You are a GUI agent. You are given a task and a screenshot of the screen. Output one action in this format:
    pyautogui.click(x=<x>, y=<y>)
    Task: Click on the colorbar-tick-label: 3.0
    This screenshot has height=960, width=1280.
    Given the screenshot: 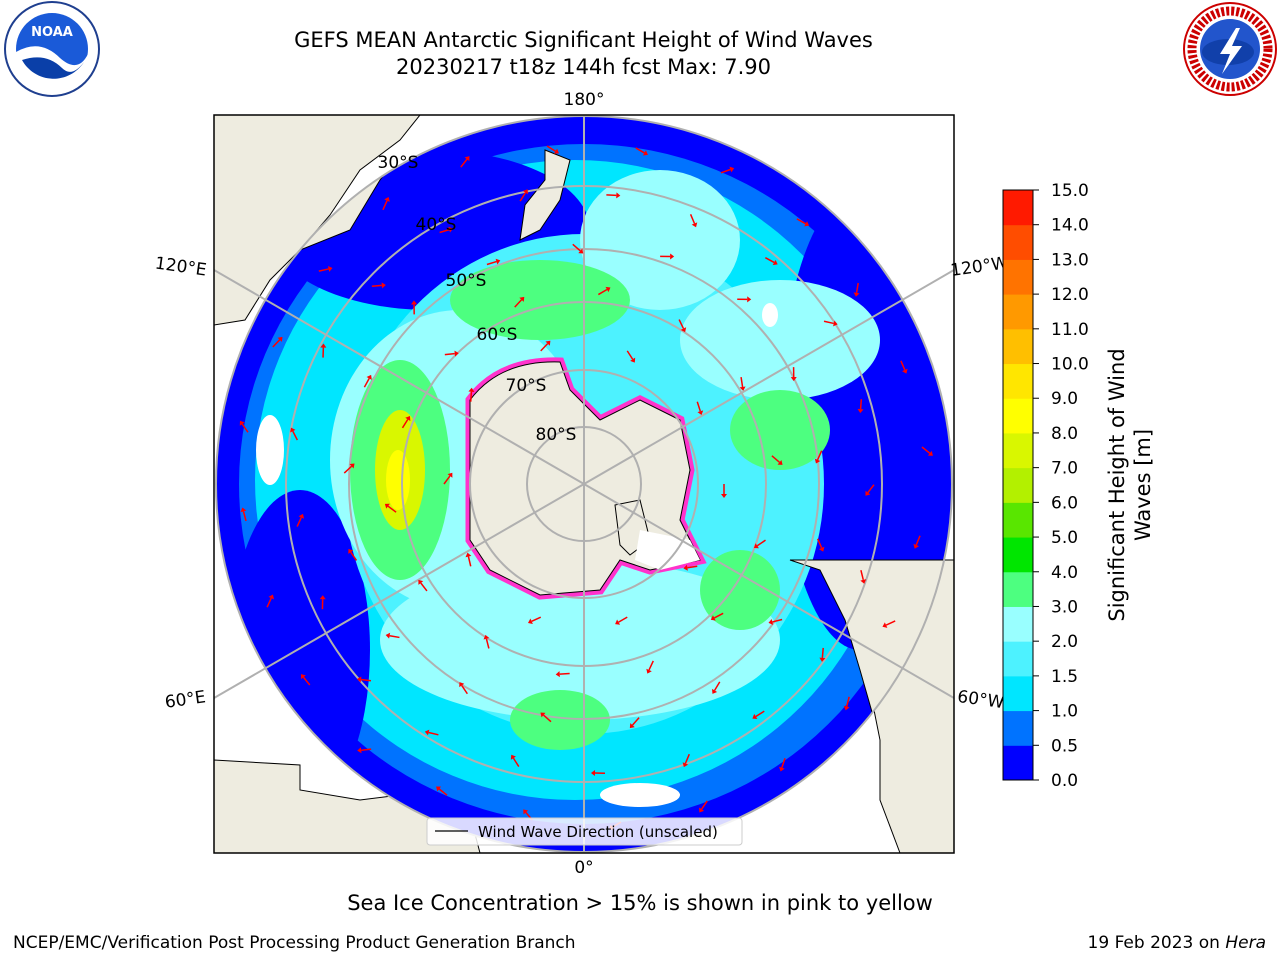 What is the action you would take?
    pyautogui.click(x=1064, y=607)
    